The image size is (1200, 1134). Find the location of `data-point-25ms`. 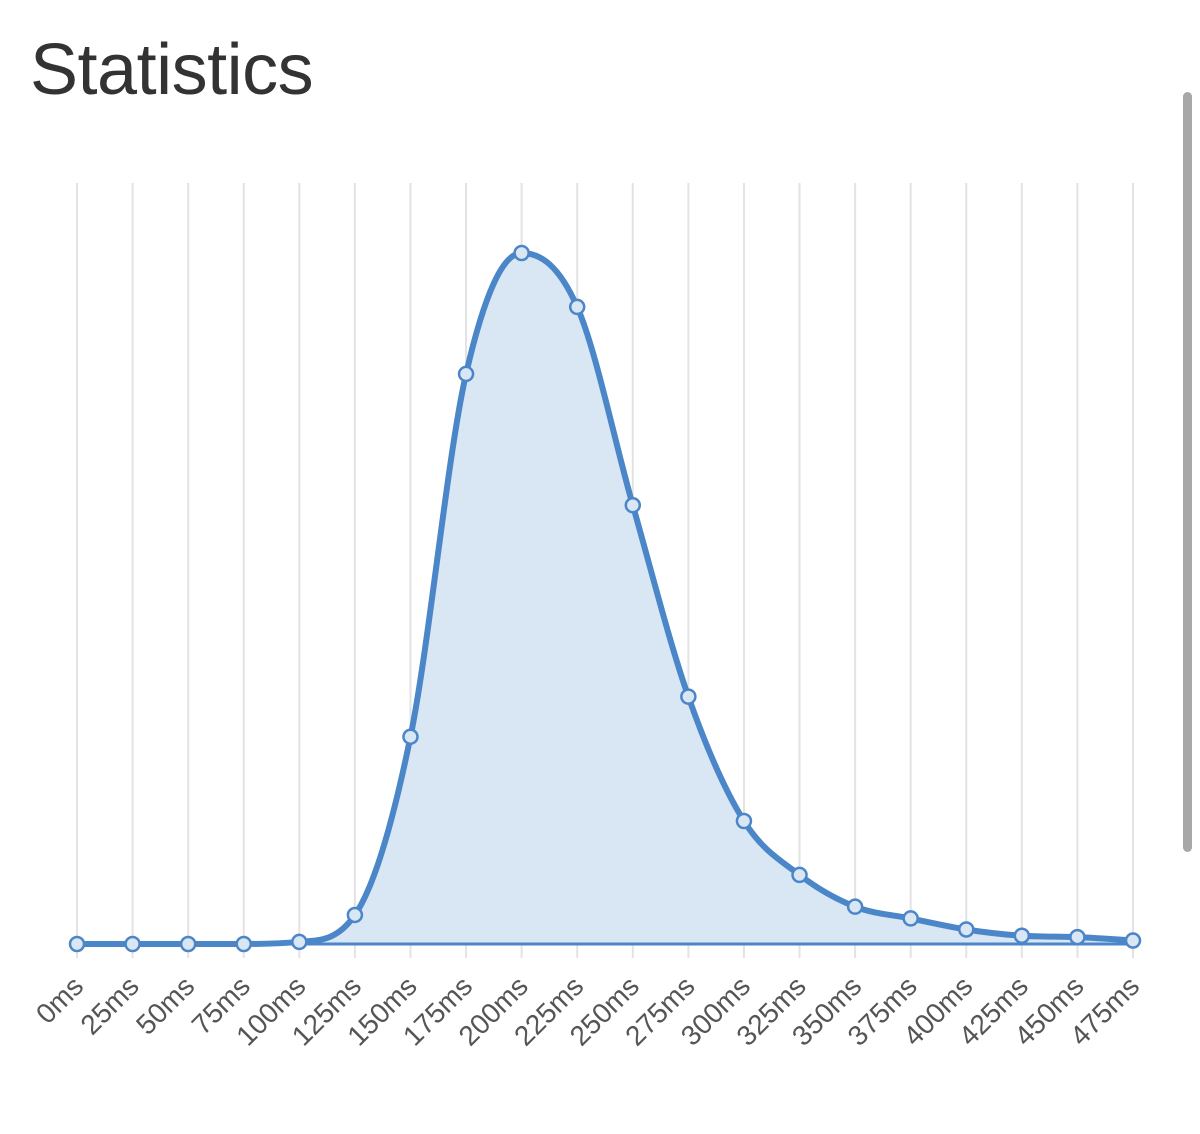

data-point-25ms is located at coordinates (132, 944).